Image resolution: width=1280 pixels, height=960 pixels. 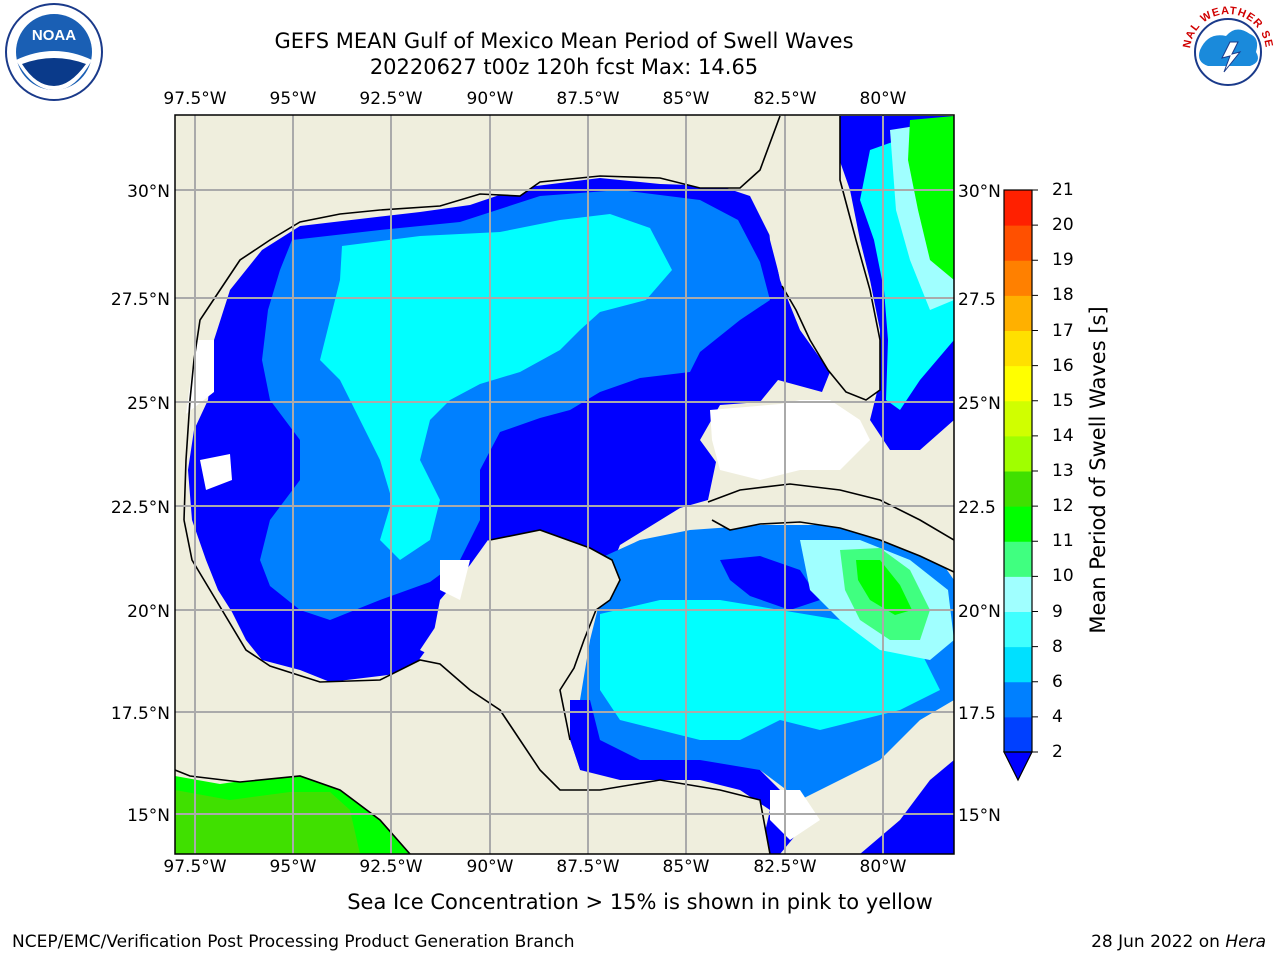 What do you see at coordinates (1057, 716) in the screenshot?
I see `colorbar-tick-label: 4` at bounding box center [1057, 716].